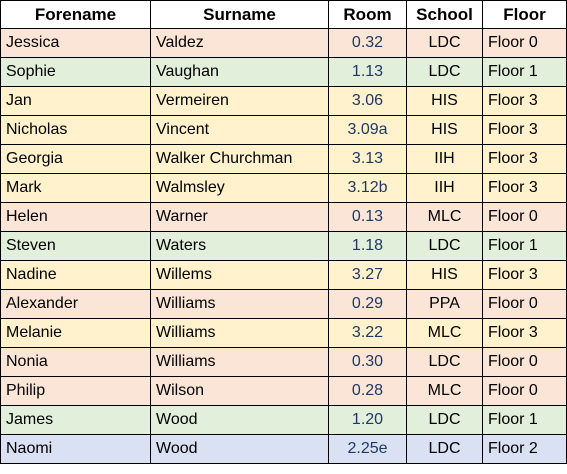 The image size is (567, 474). Describe the element at coordinates (75, 101) in the screenshot. I see `cell-forename: Jan` at that location.